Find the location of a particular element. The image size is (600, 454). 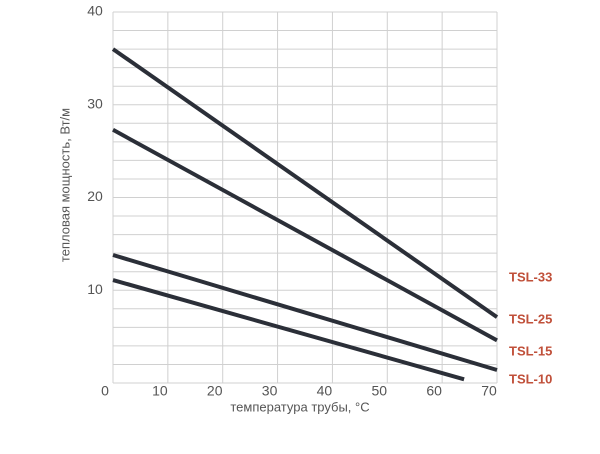

y-tick-label: 30 is located at coordinates (95, 103).